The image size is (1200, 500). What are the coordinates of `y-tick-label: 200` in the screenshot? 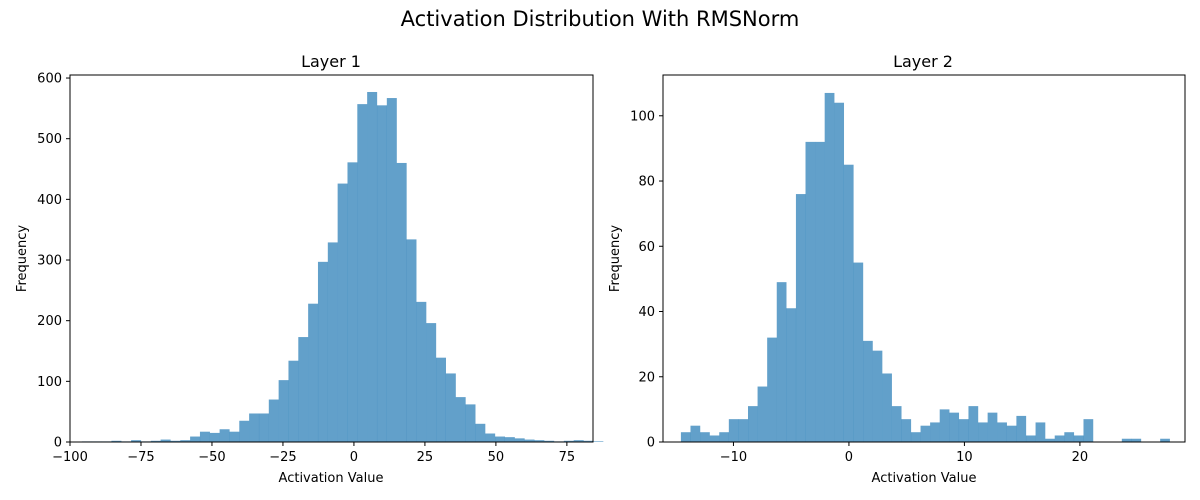 It's located at (49, 321).